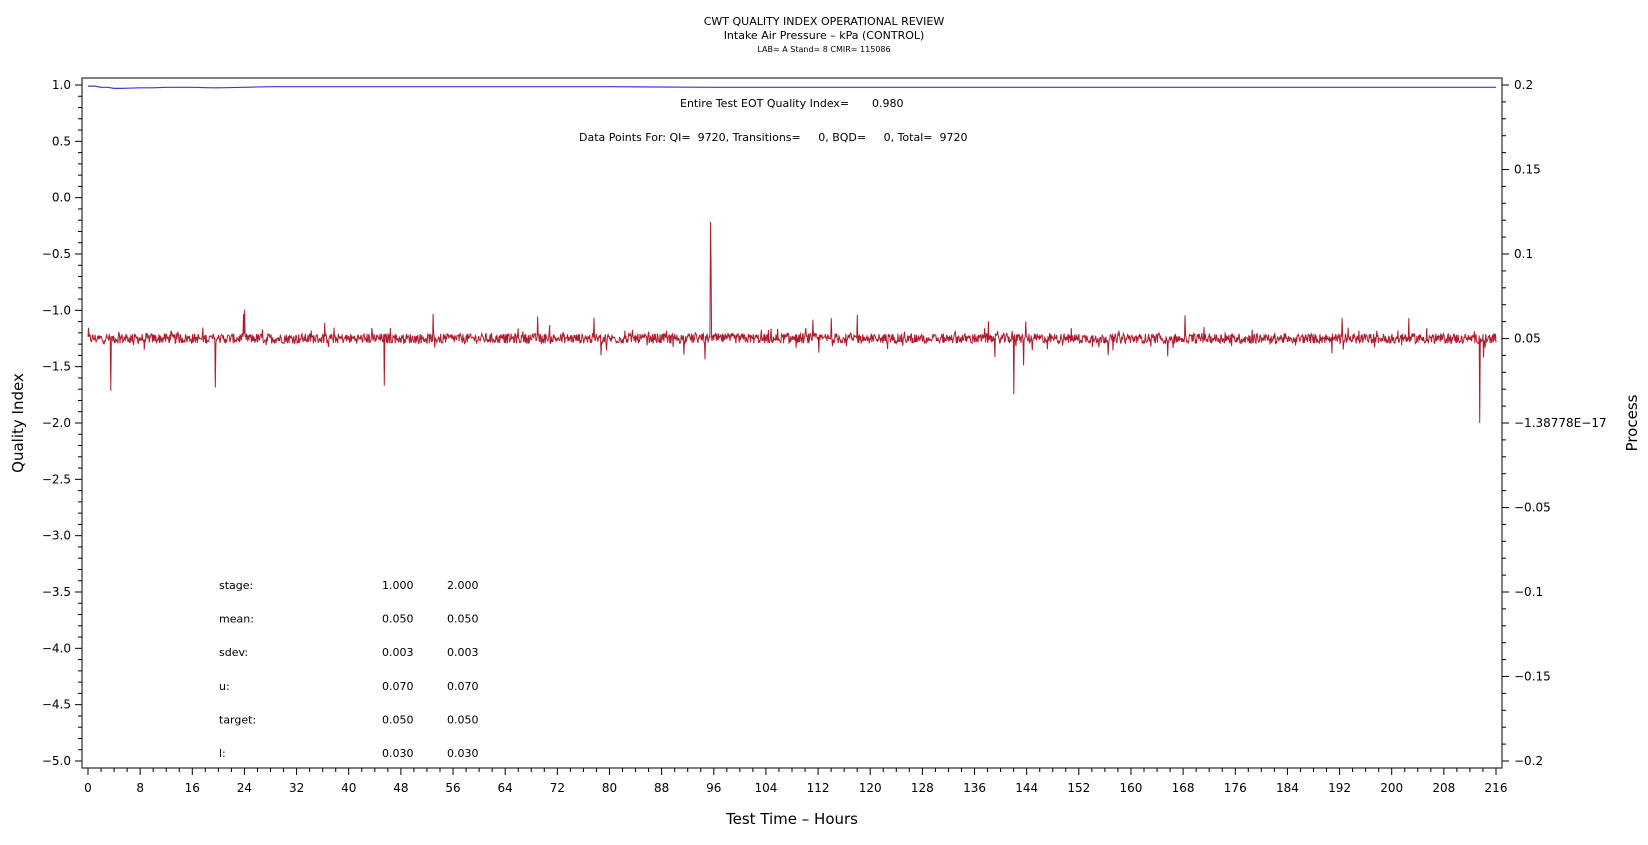 This screenshot has width=1648, height=845. What do you see at coordinates (1183, 788) in the screenshot?
I see `x-tick-label: 168` at bounding box center [1183, 788].